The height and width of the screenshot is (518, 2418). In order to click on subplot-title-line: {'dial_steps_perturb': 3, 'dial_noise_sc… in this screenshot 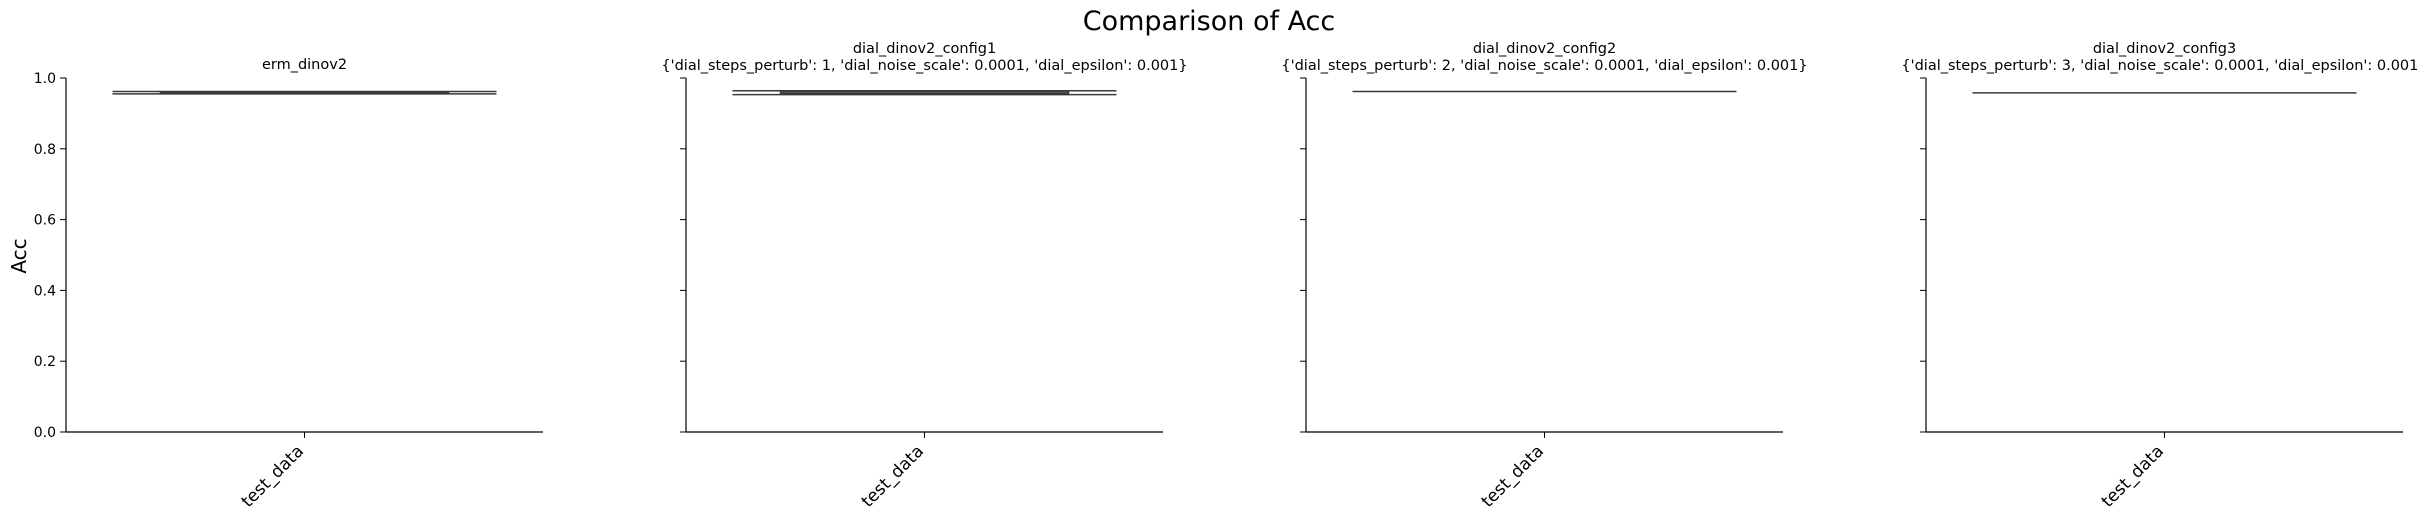, I will do `click(2159, 66)`.